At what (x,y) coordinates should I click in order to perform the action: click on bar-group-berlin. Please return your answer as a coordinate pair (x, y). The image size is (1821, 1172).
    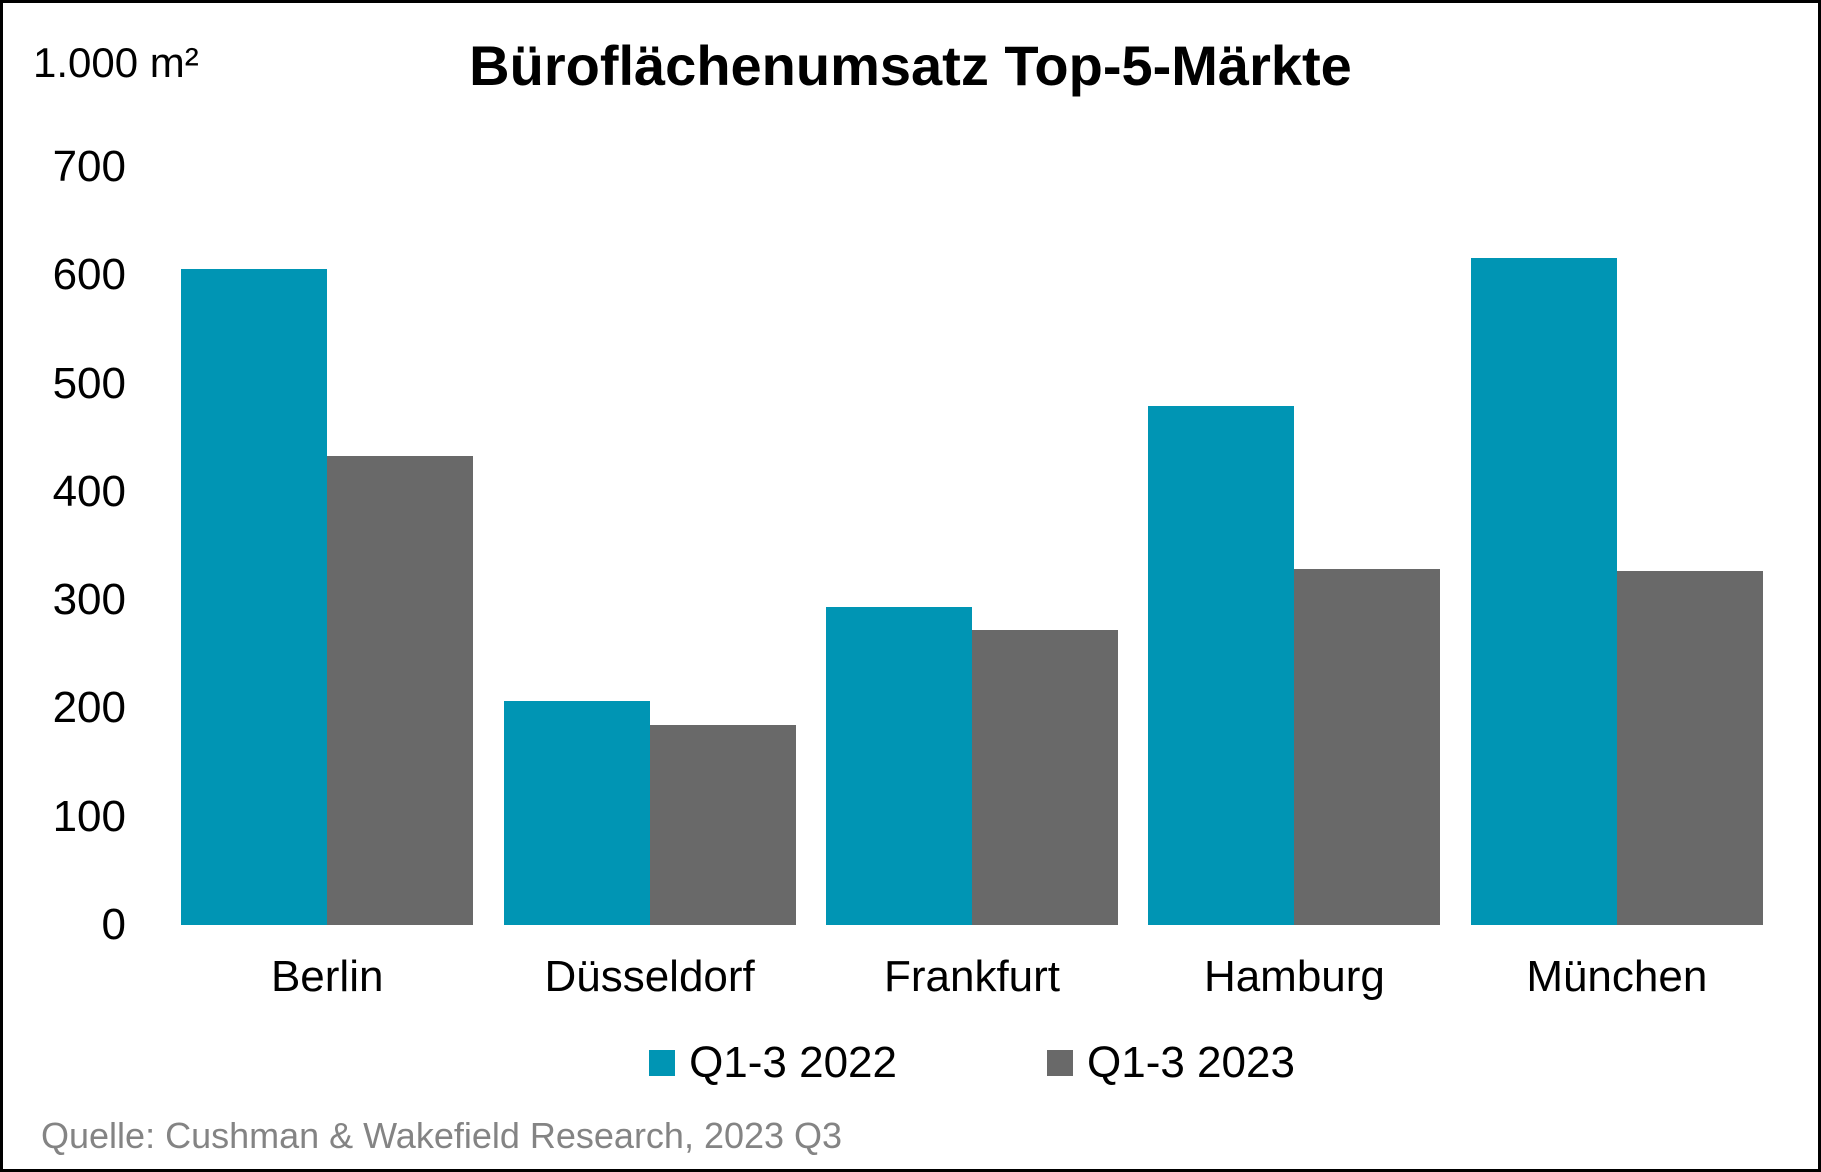
    Looking at the image, I should click on (327, 546).